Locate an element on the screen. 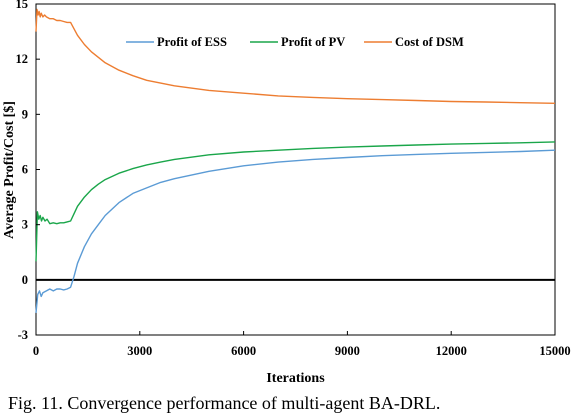 The height and width of the screenshot is (416, 572). y-axis-title: Average Profit/Cost [$] is located at coordinates (9, 170).